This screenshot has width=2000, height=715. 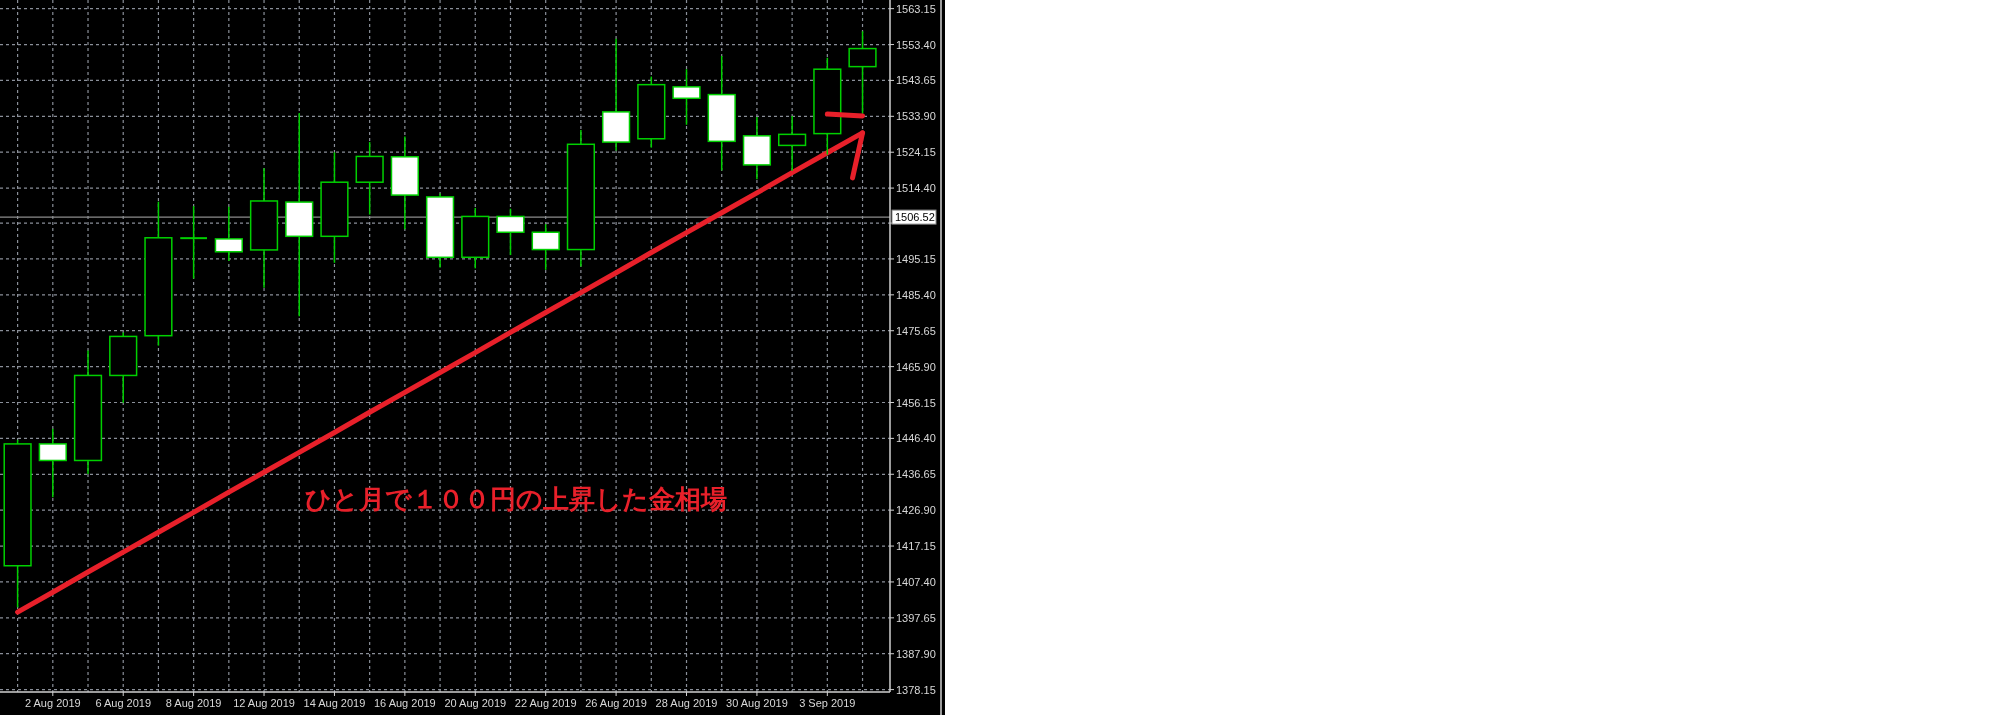 I want to click on y-tick-label: 1514.40, so click(x=916, y=188).